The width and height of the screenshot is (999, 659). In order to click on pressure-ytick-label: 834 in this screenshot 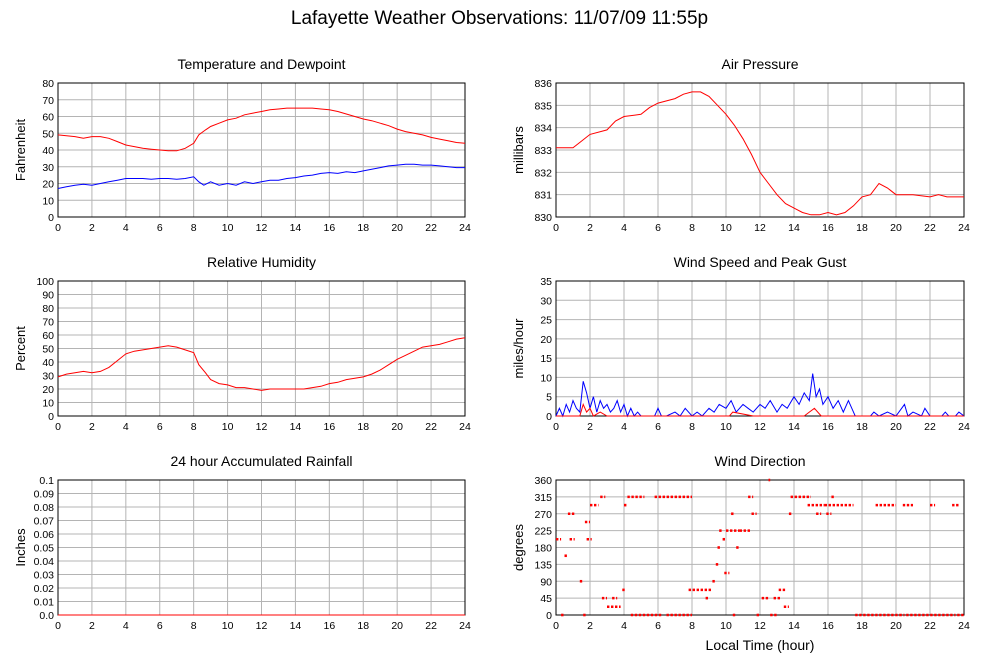, I will do `click(543, 129)`.